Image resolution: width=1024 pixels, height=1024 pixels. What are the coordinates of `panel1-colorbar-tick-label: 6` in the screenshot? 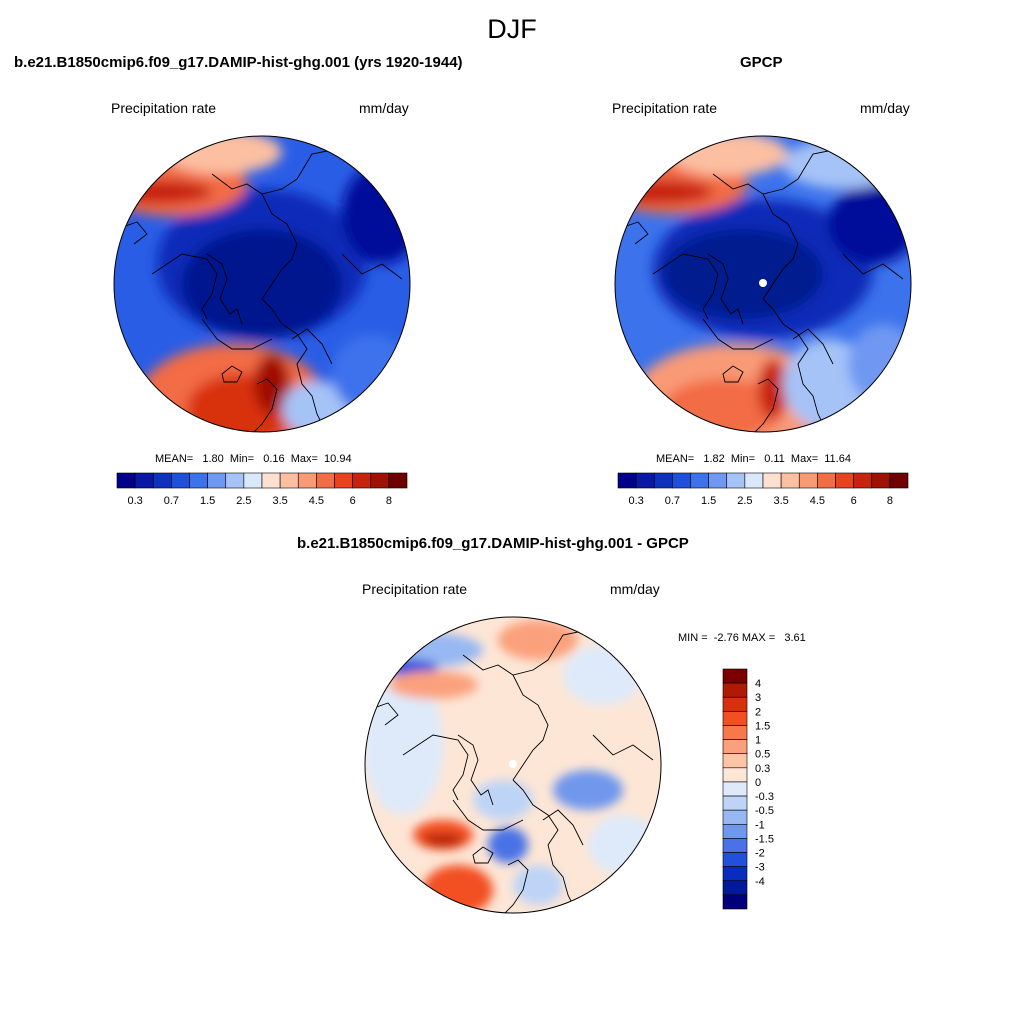 It's located at (353, 501).